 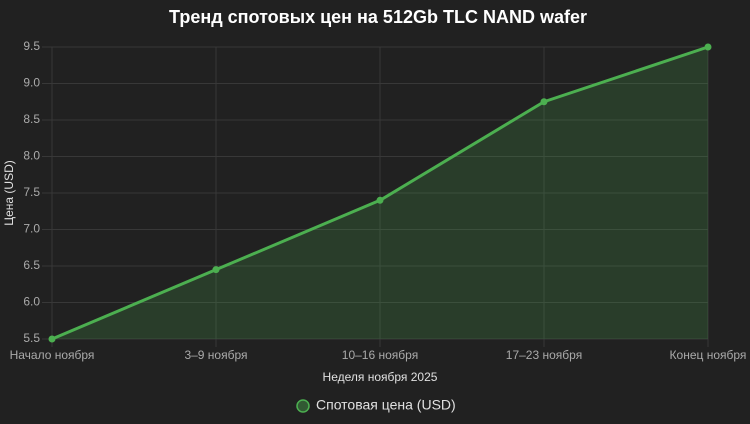 What do you see at coordinates (303, 406) in the screenshot?
I see `legend-marker` at bounding box center [303, 406].